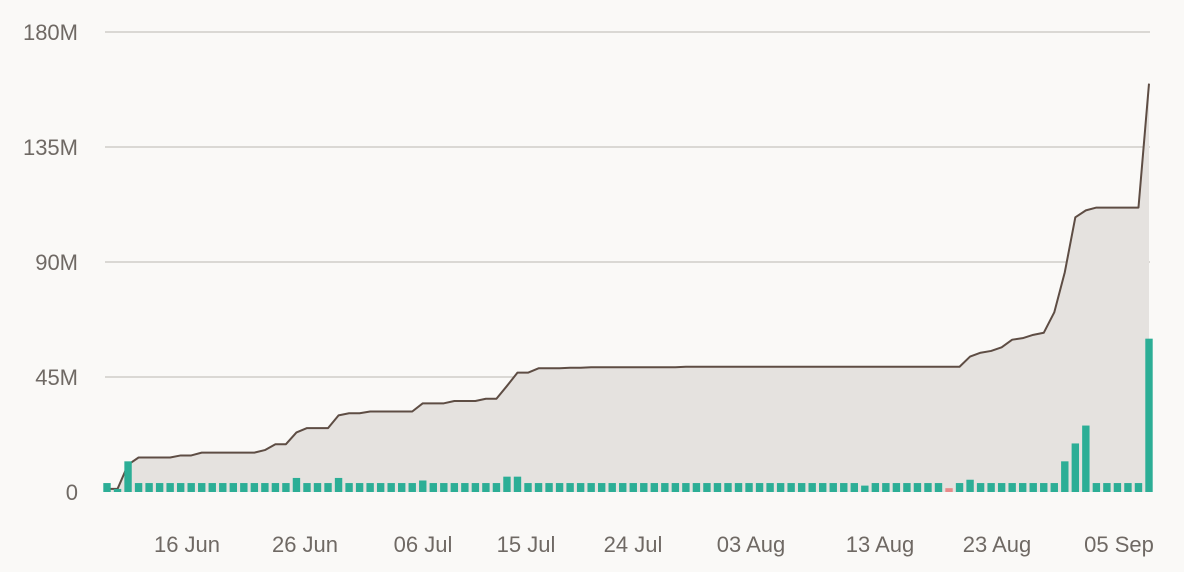 Image resolution: width=1184 pixels, height=572 pixels. What do you see at coordinates (305, 544) in the screenshot?
I see `x-tick-label: 26 Jun` at bounding box center [305, 544].